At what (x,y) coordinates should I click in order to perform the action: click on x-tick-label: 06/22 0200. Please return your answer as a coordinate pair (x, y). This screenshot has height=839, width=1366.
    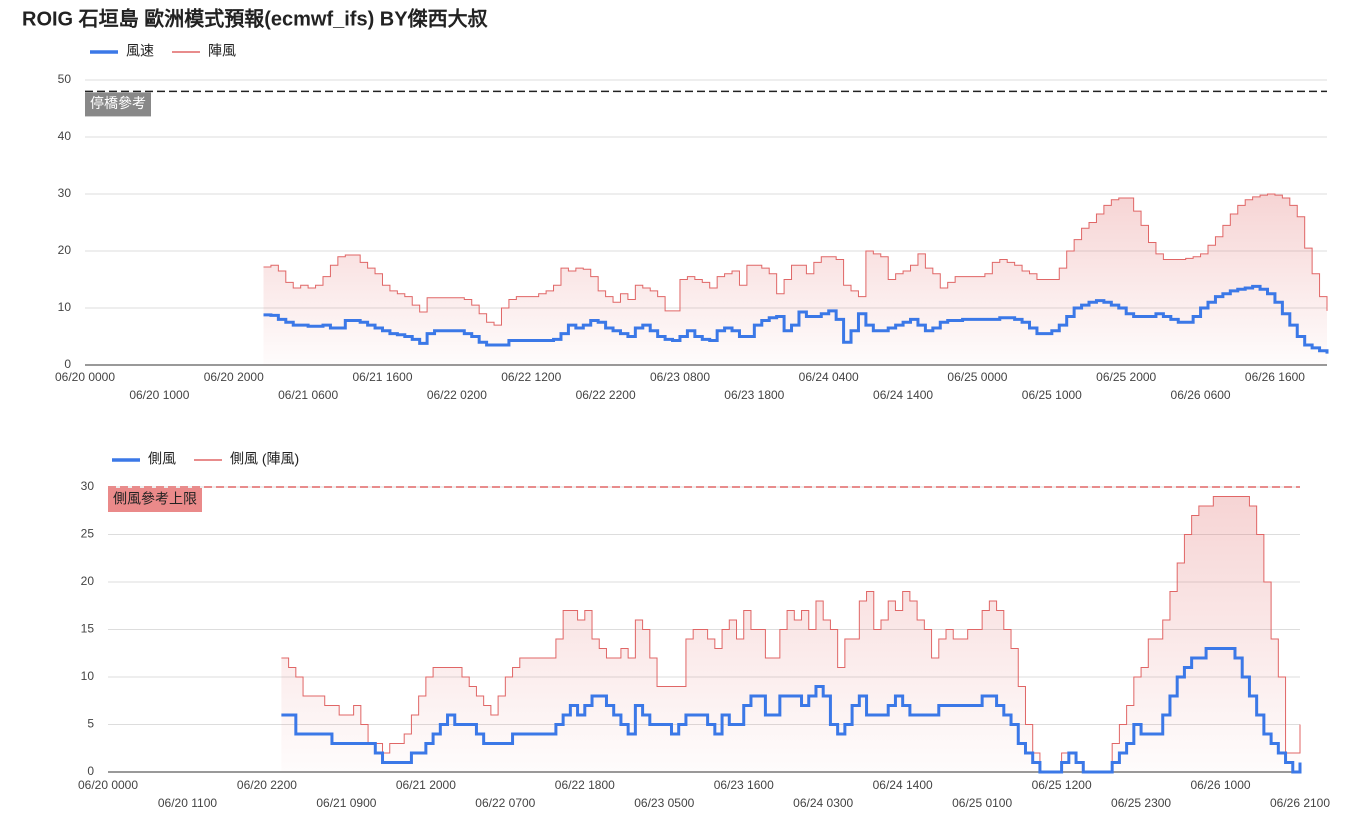
    Looking at the image, I should click on (457, 395).